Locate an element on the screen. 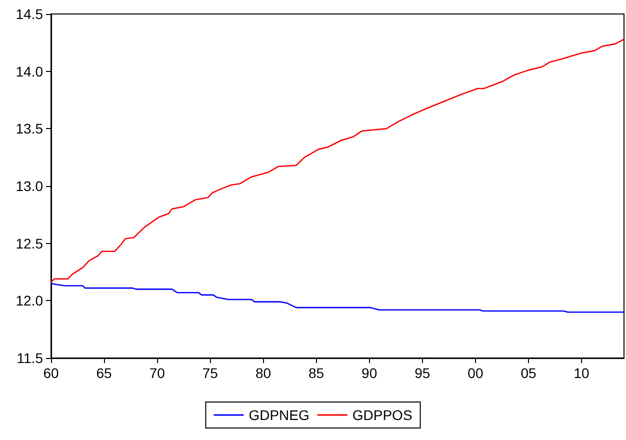 The image size is (626, 440). y-tick-label: 14.0 is located at coordinates (30, 71).